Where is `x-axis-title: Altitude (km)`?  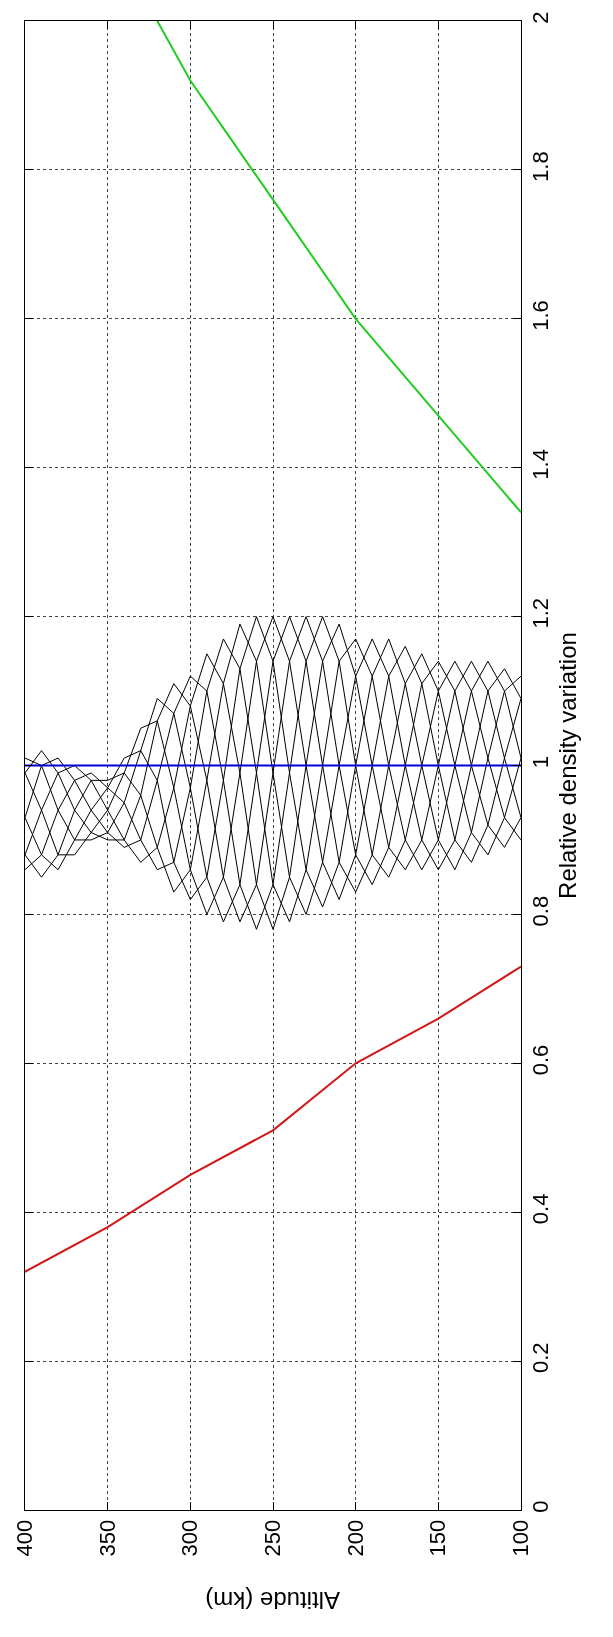 x-axis-title: Altitude (km) is located at coordinates (272, 1600).